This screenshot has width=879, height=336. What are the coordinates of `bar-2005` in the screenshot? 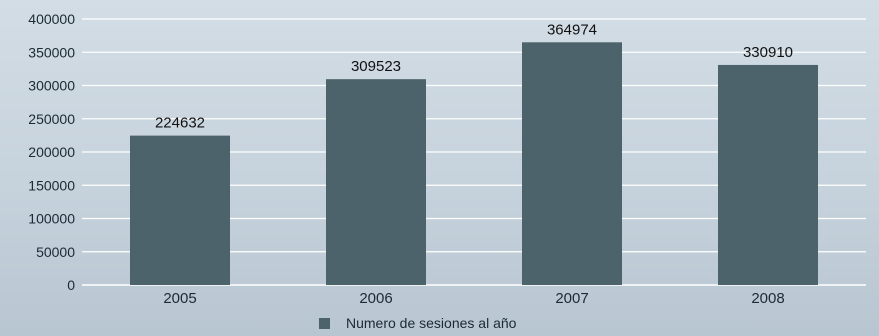 It's located at (180, 210).